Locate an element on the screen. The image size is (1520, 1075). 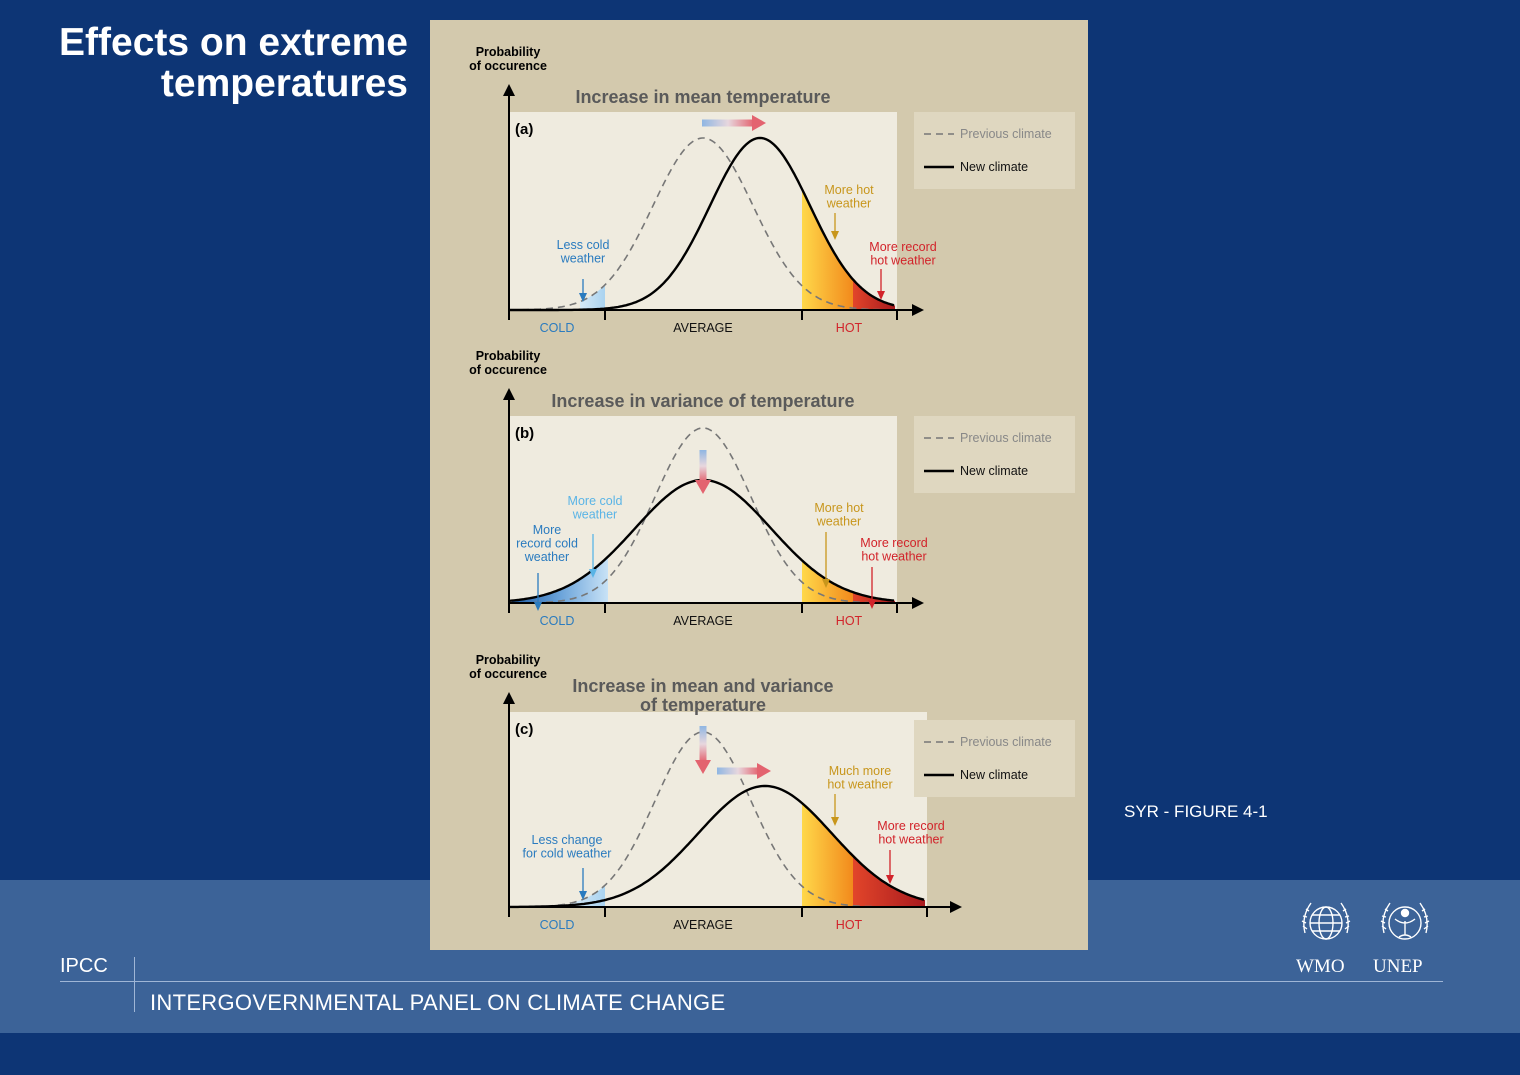
annotation-cold-light-line-2: weather is located at coordinates (594, 515).